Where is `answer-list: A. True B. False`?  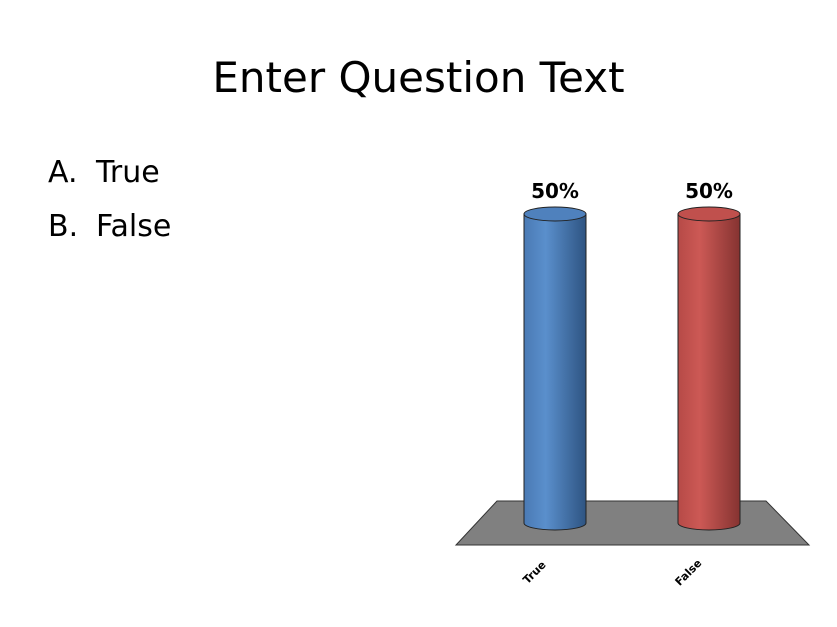
answer-list: A. True B. False is located at coordinates (109, 204).